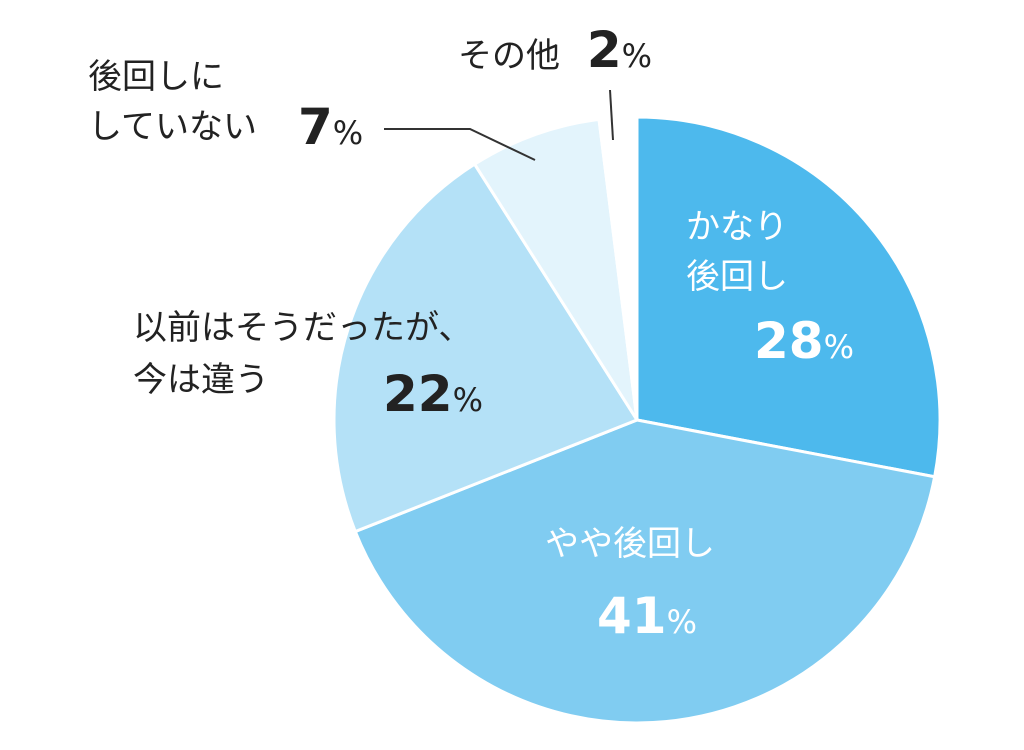 This screenshot has height=750, width=1024. I want to click on slice-label-sonota: その他 2%, so click(555, 51).